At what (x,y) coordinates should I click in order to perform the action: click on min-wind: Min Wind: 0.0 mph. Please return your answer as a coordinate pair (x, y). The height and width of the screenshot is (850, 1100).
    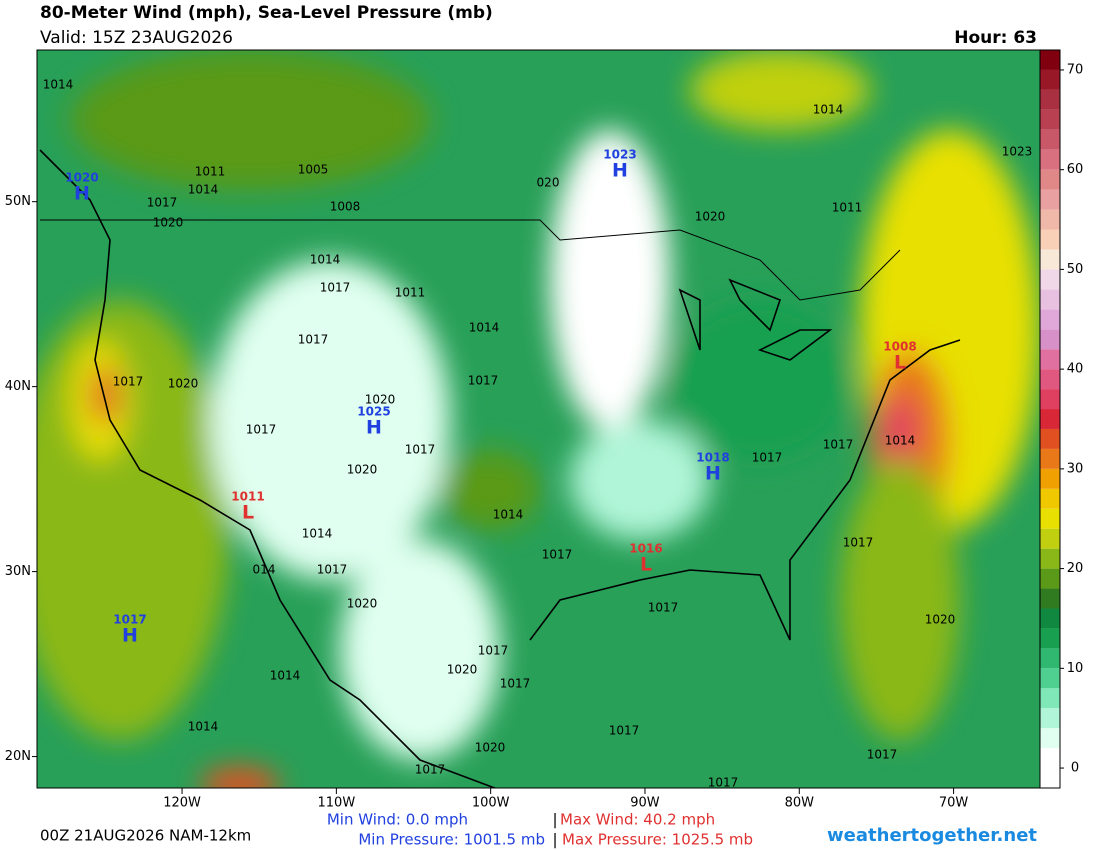
    Looking at the image, I should click on (397, 820).